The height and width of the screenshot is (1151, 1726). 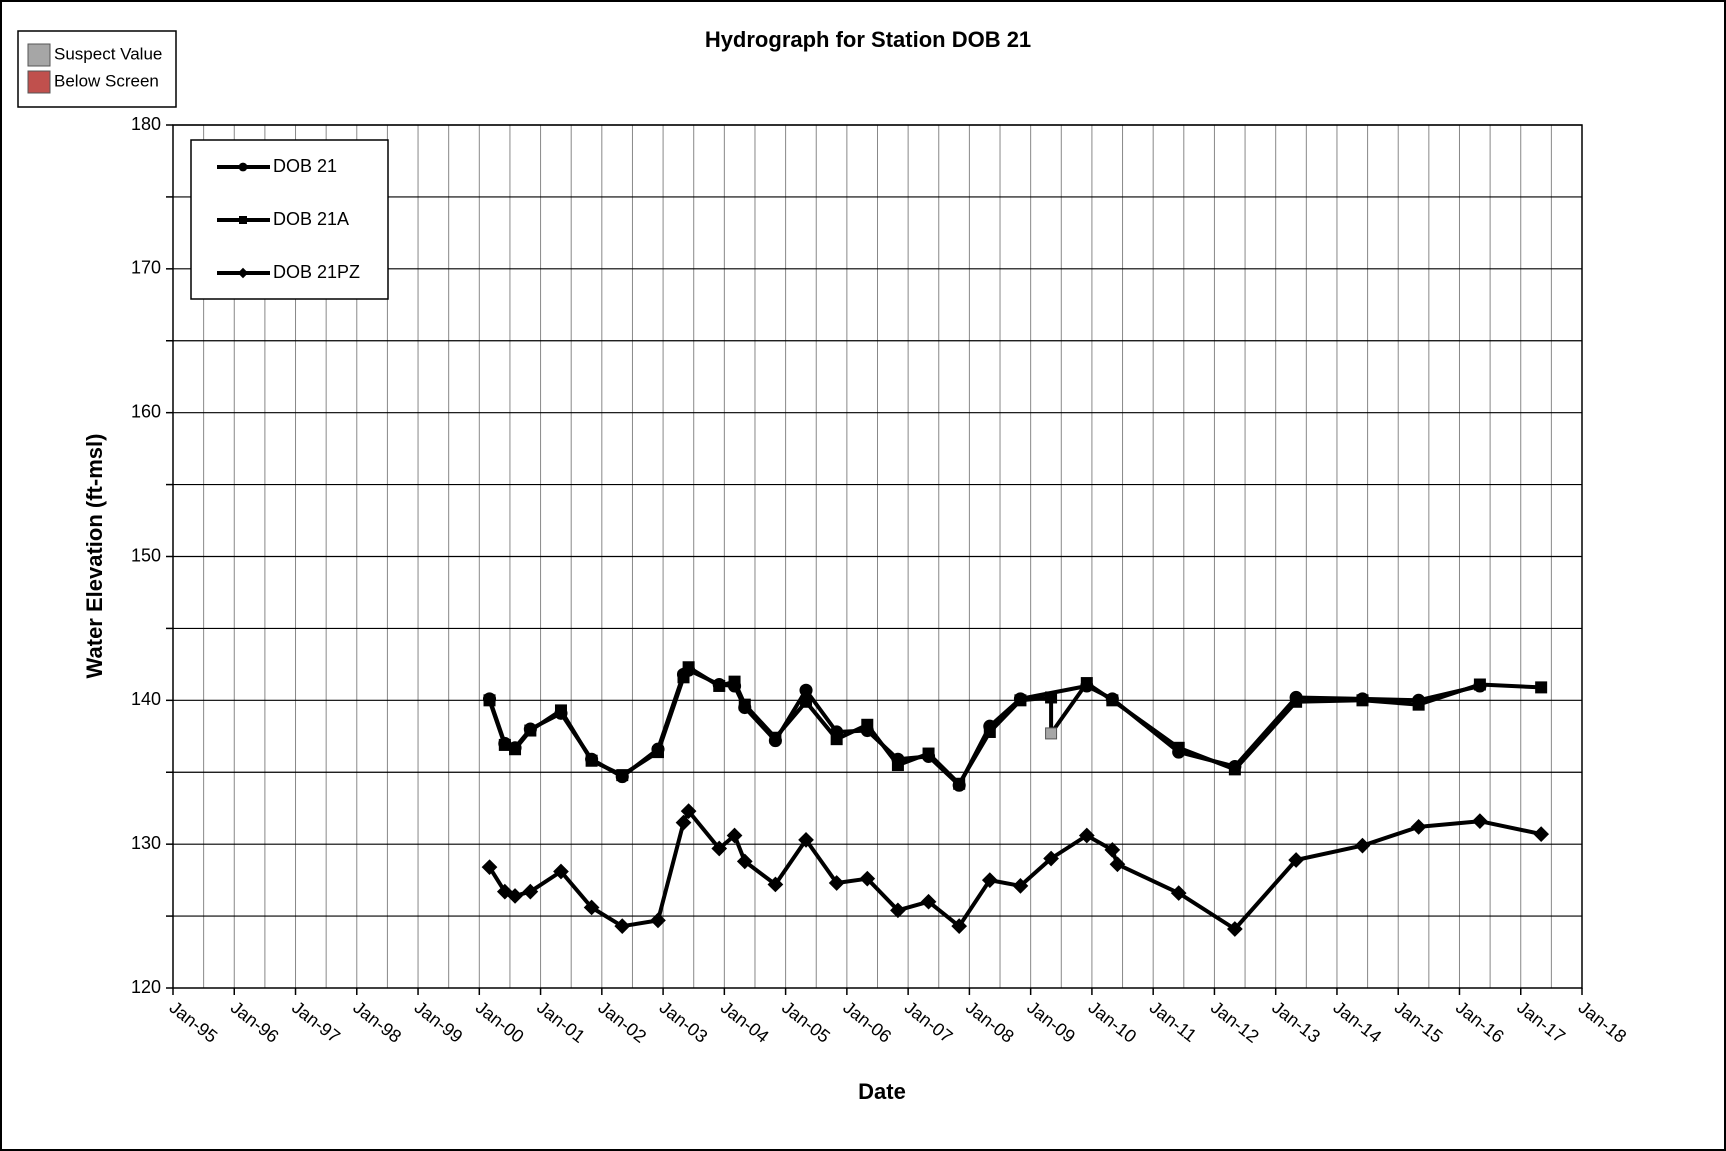 I want to click on flag-legend-box, so click(x=97, y=69).